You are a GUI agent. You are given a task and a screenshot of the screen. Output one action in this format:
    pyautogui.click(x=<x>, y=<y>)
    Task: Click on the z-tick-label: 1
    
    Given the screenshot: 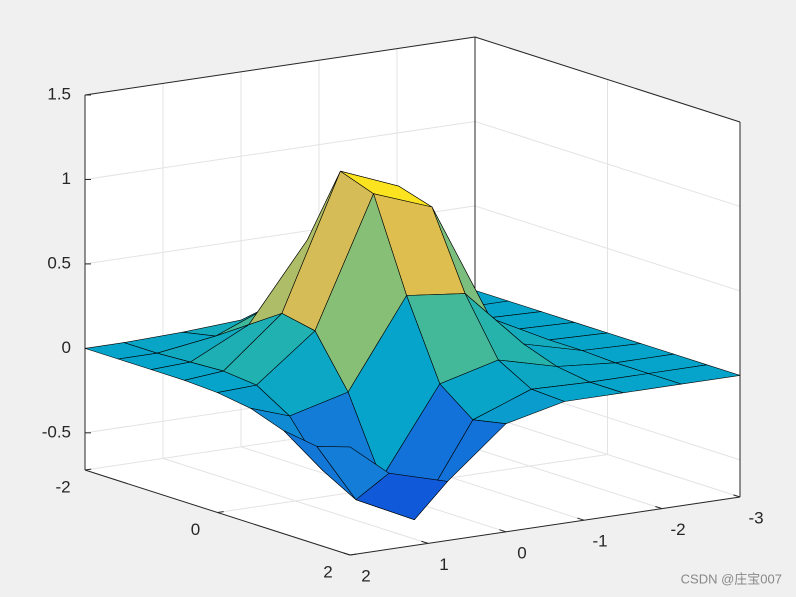 What is the action you would take?
    pyautogui.click(x=66, y=178)
    